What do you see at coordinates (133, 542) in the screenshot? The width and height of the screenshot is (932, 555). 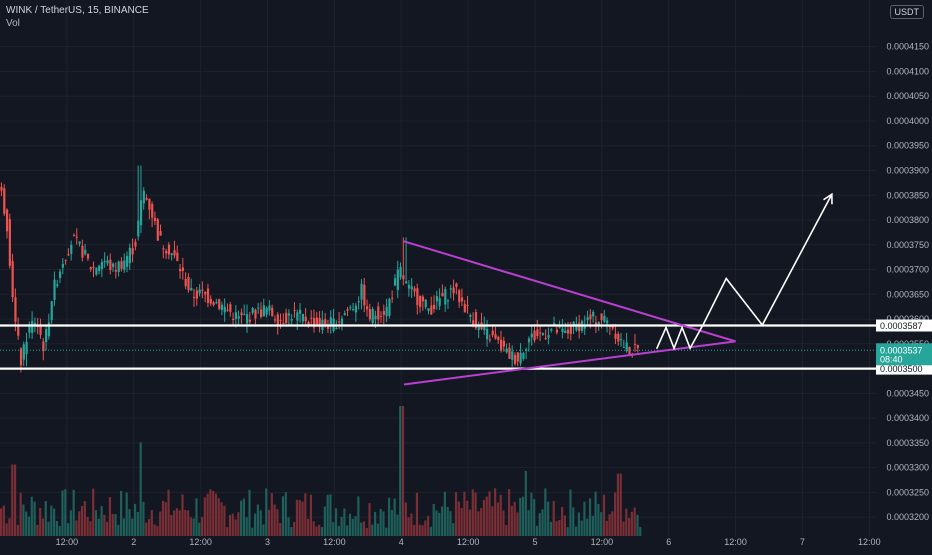 I see `x-tick-label: 2` at bounding box center [133, 542].